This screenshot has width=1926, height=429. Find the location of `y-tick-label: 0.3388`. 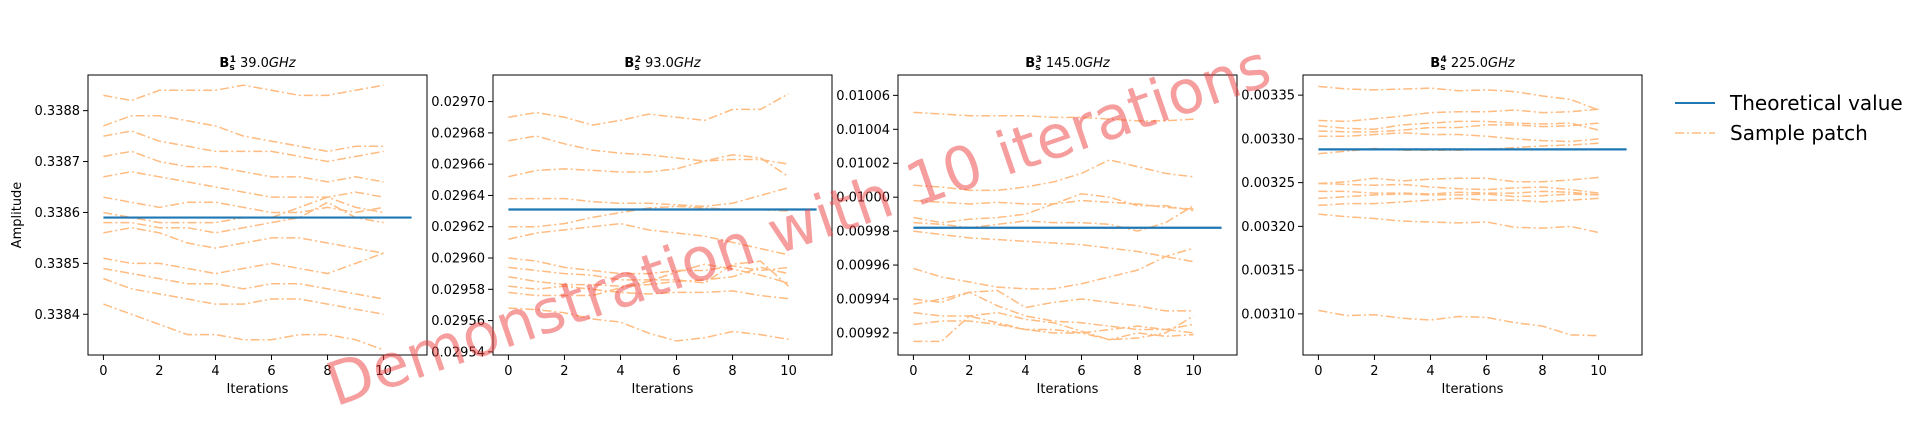

y-tick-label: 0.3388 is located at coordinates (58, 111).